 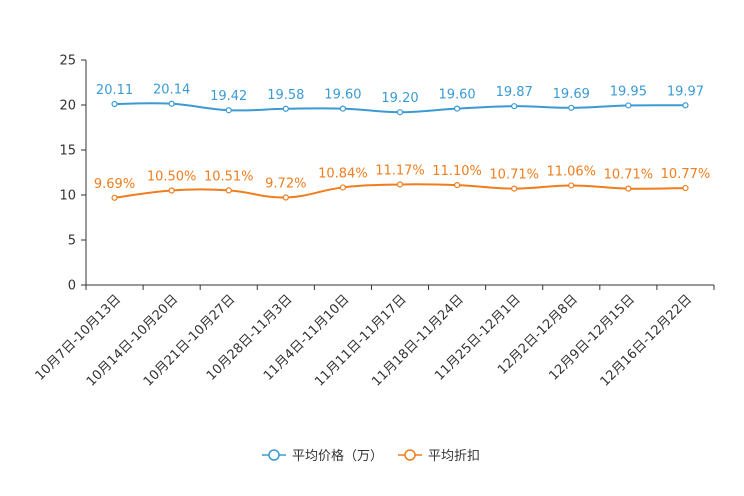 I want to click on y-tick-label: 15, so click(x=67, y=151).